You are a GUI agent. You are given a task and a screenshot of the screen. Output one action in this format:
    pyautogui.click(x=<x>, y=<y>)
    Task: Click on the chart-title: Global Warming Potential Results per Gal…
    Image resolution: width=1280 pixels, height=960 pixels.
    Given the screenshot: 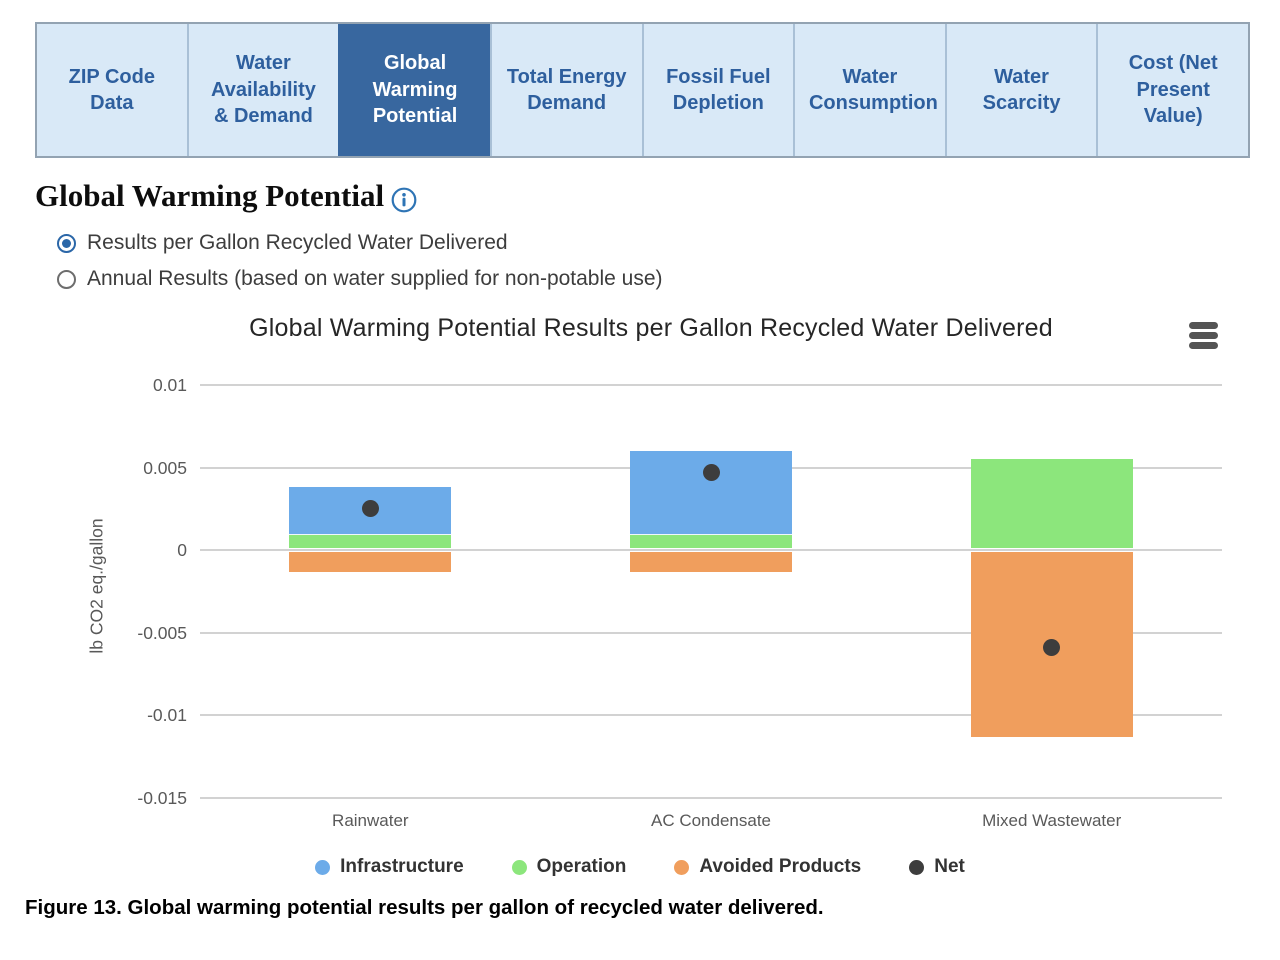 What is the action you would take?
    pyautogui.click(x=651, y=328)
    